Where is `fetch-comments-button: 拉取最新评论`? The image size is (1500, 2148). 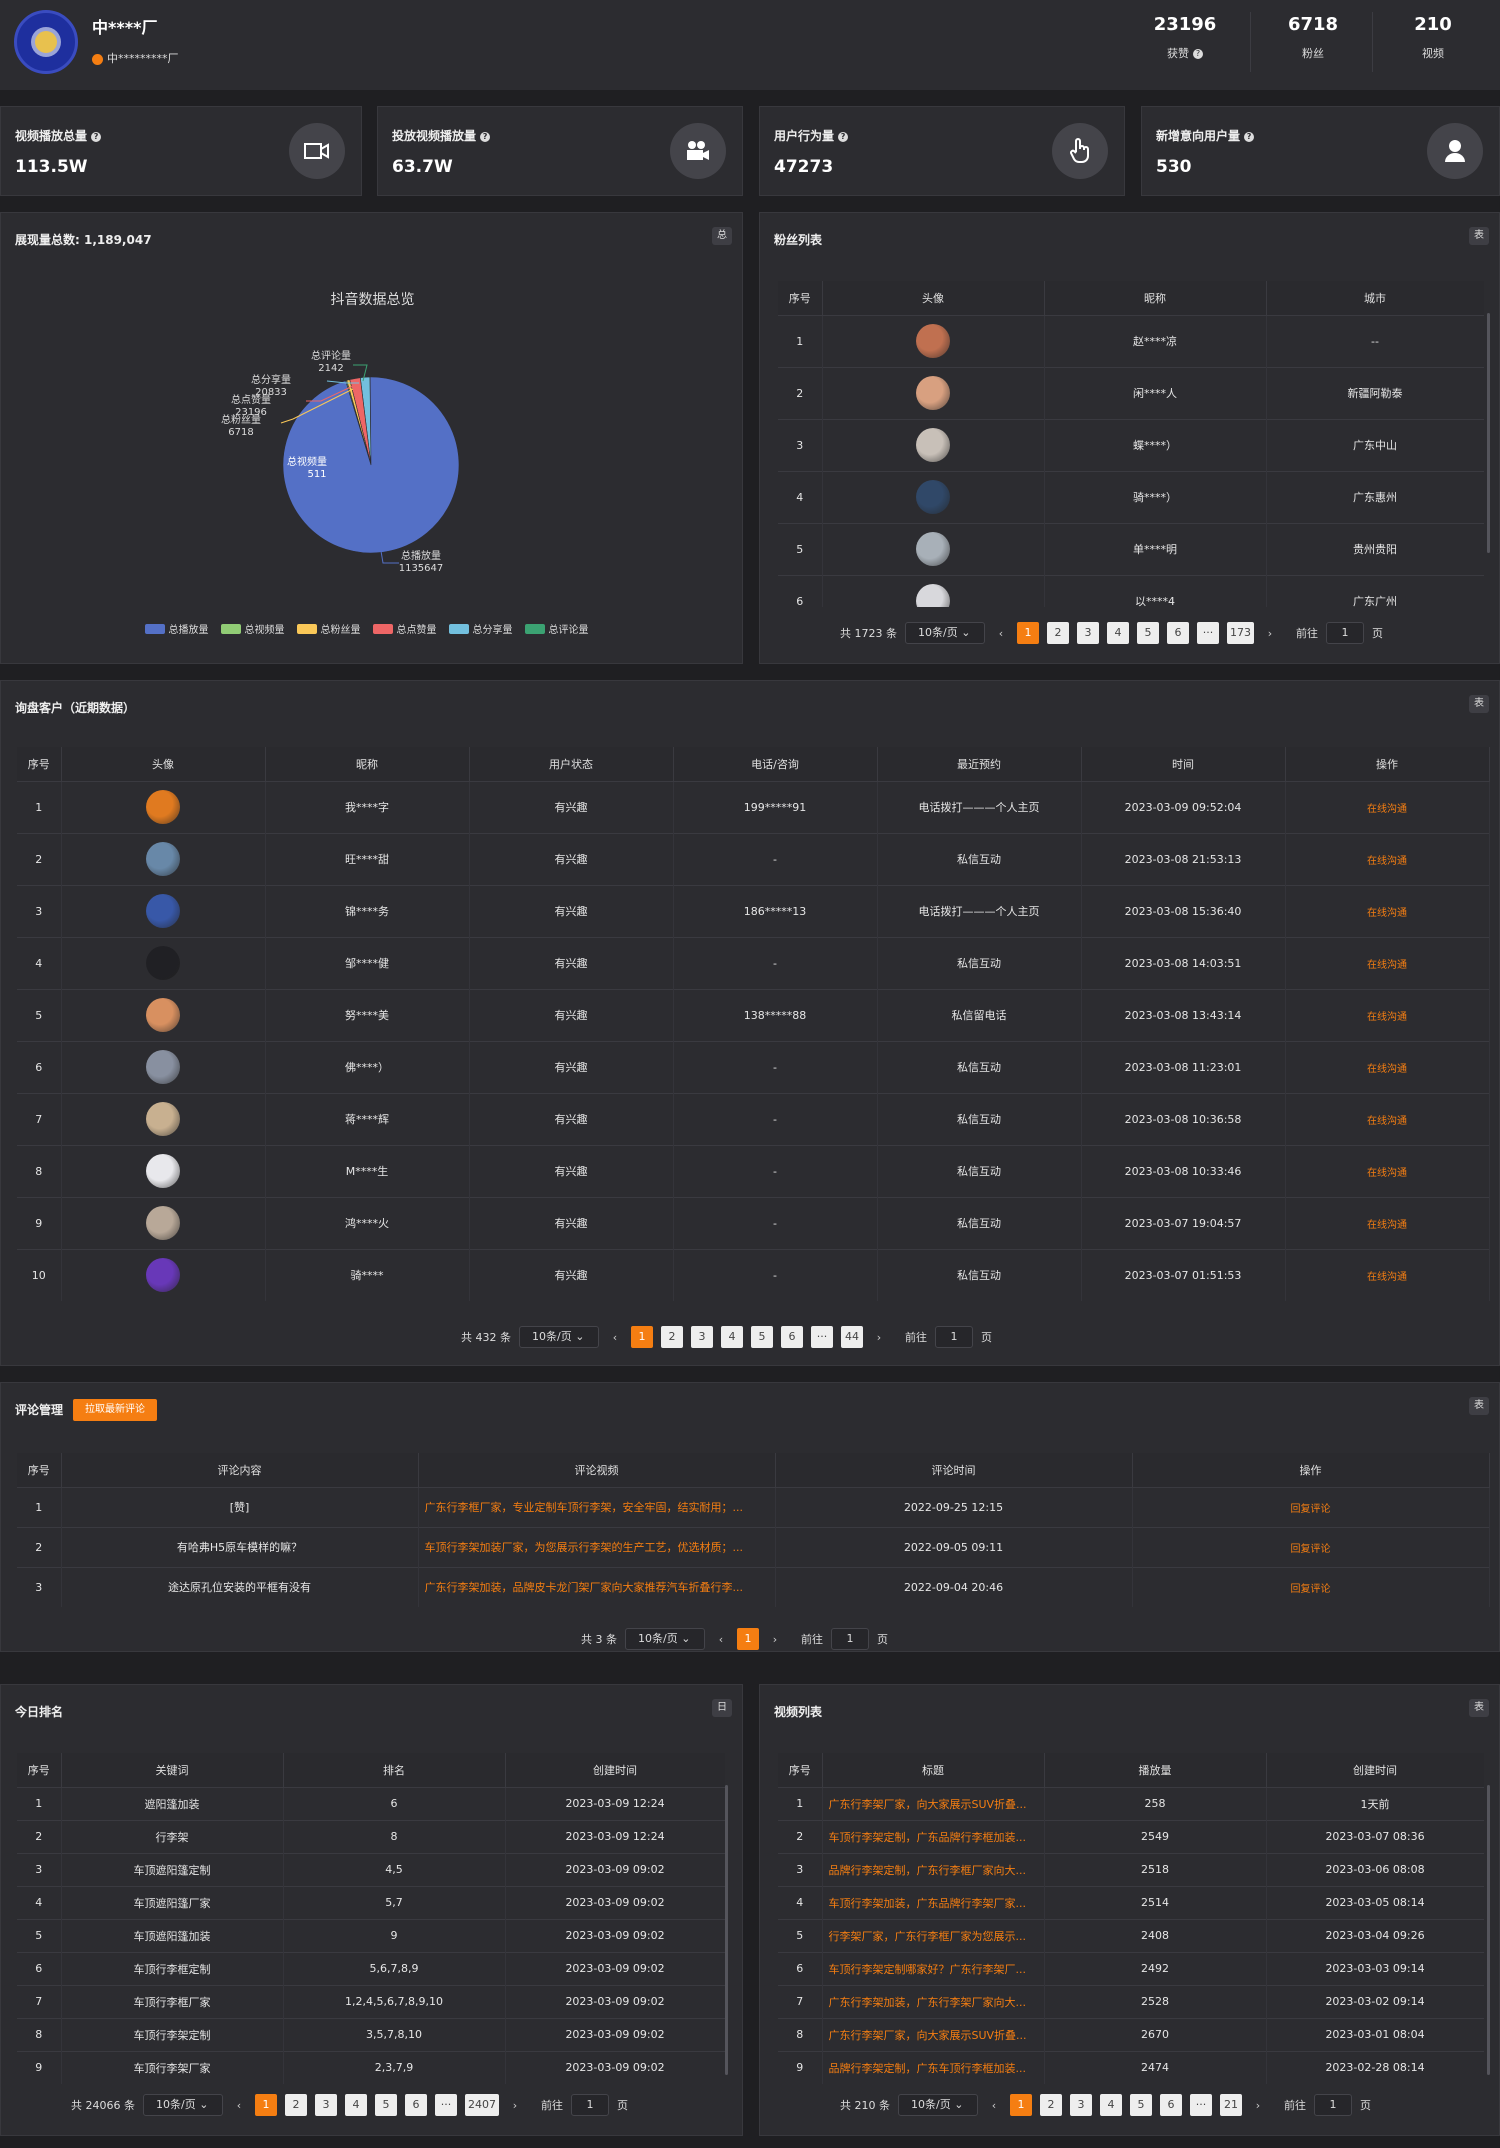
fetch-comments-button: 拉取最新评论 is located at coordinates (115, 1410).